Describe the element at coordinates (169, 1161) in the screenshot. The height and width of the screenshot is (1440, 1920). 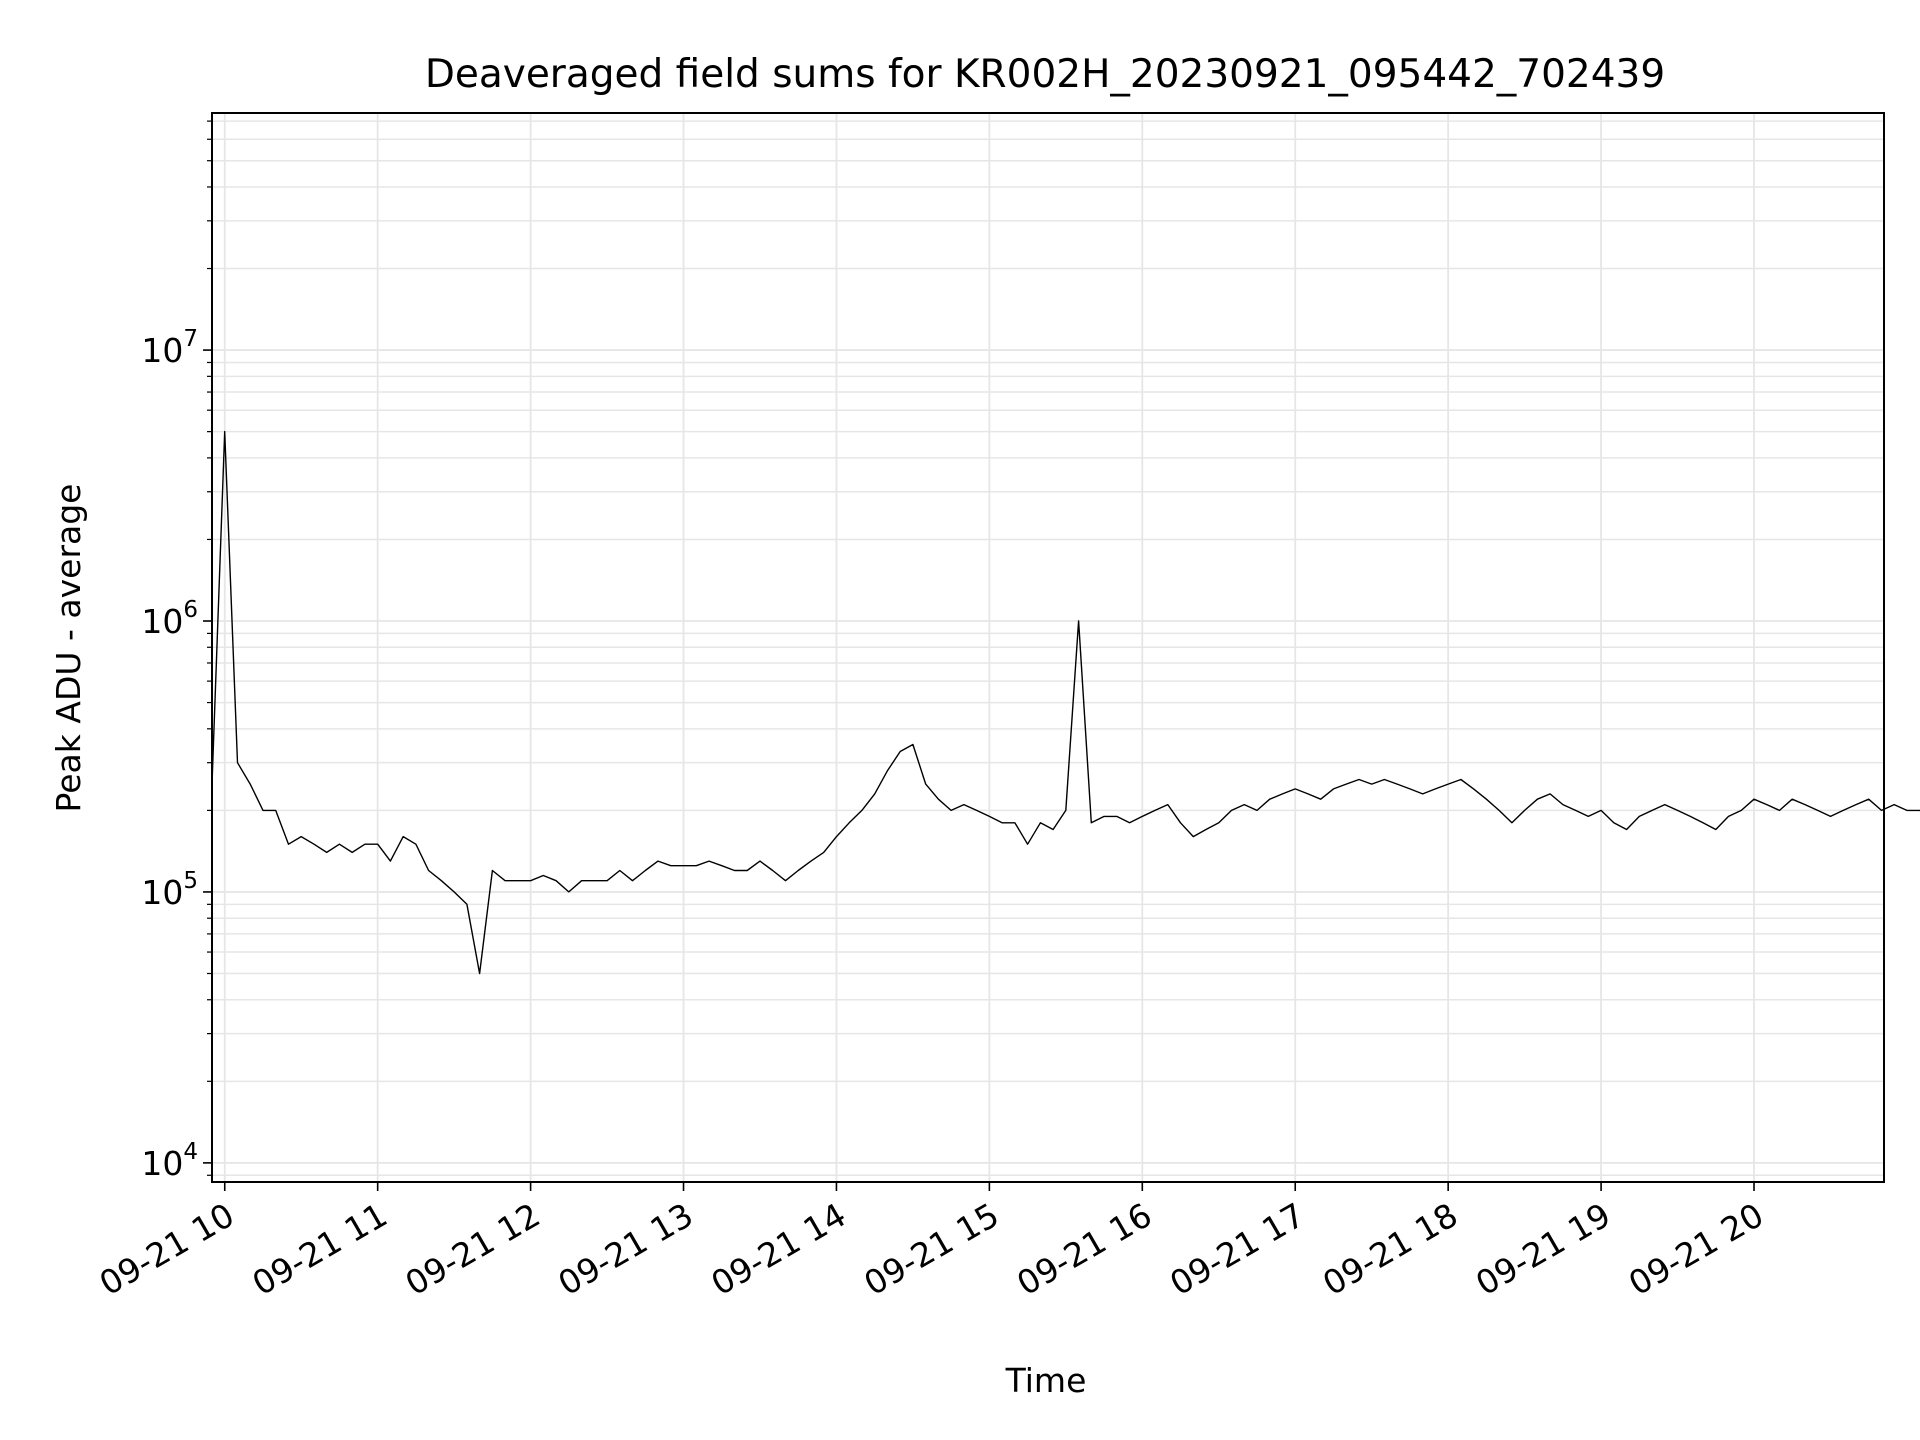
I see `y-tick-label: 10⁴` at that location.